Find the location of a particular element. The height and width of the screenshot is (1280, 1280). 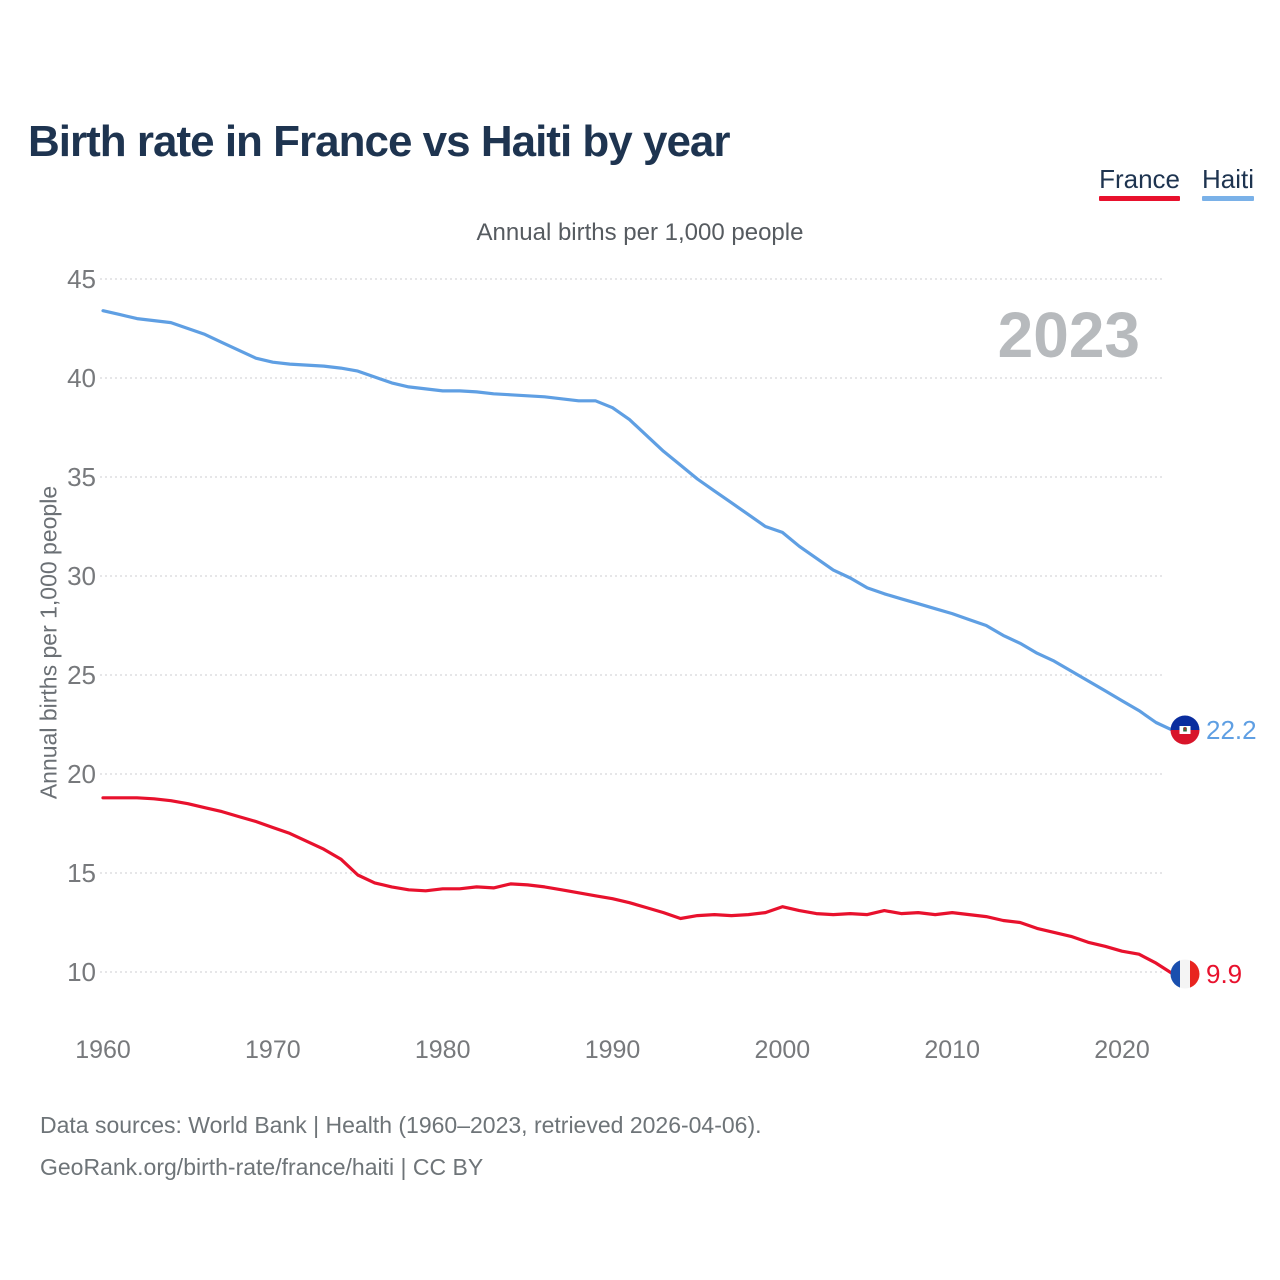

france-end-value: 9.9 is located at coordinates (1224, 974).